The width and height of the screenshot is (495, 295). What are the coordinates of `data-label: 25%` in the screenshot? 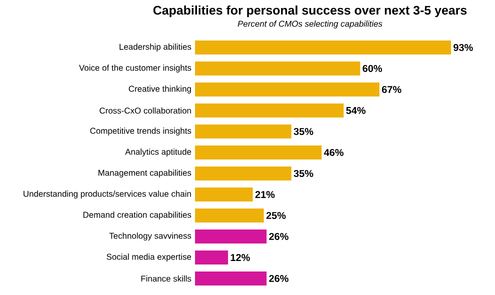 It's located at (276, 216).